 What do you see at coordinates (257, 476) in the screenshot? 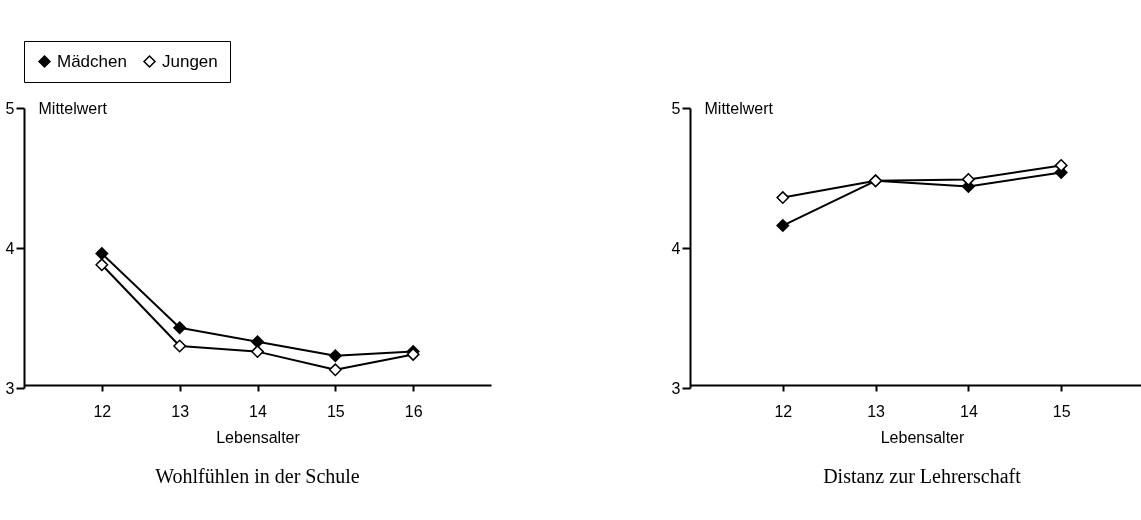
I see `text: Wohlfühlen in der Schule` at bounding box center [257, 476].